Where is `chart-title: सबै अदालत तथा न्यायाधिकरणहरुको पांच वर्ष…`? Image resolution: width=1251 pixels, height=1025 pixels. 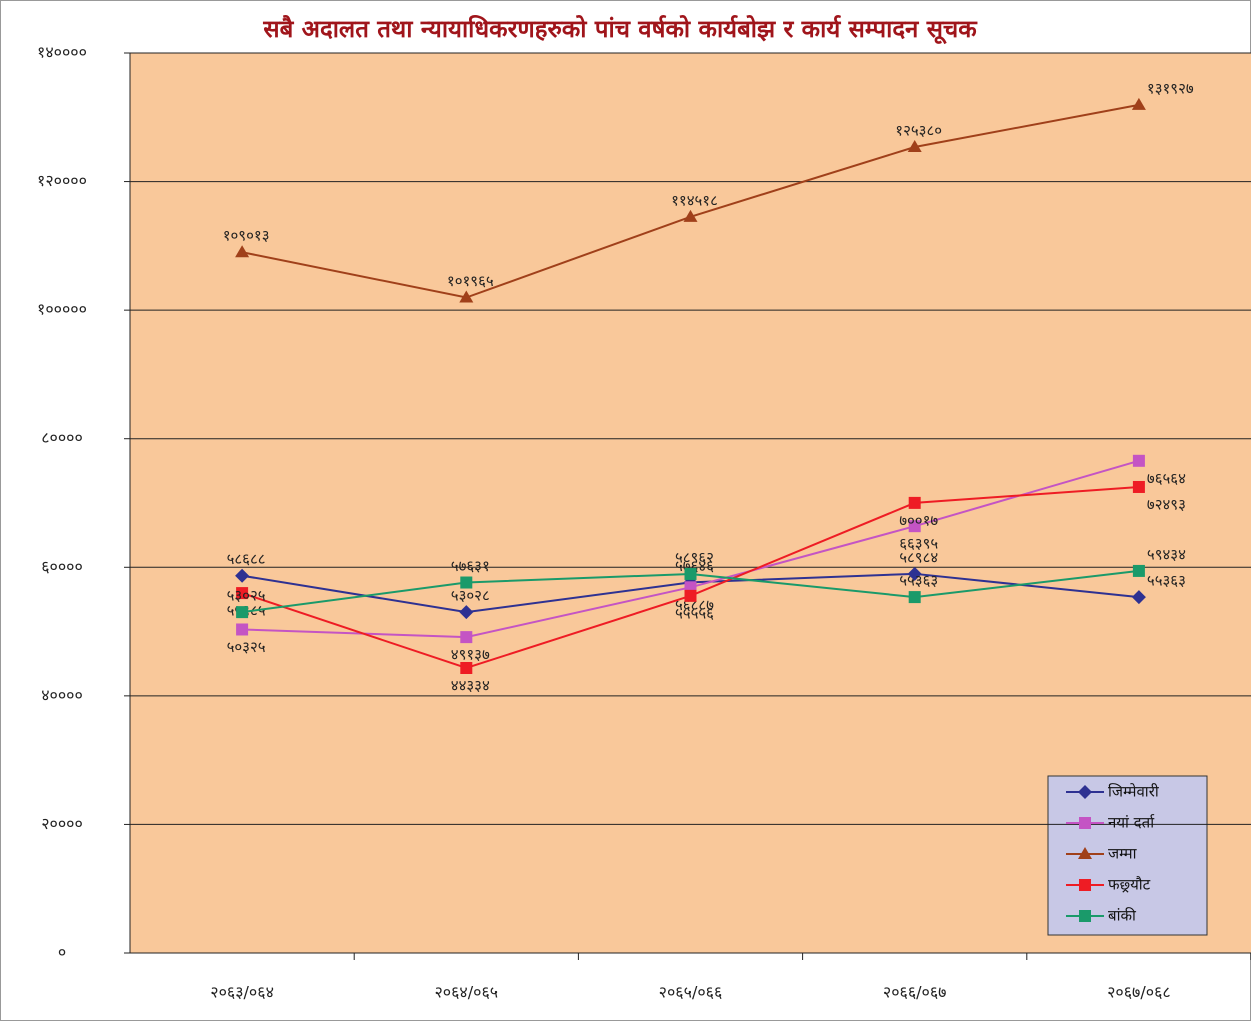 chart-title: सबै अदालत तथा न्यायाधिकरणहरुको पांच वर्ष… is located at coordinates (620, 30).